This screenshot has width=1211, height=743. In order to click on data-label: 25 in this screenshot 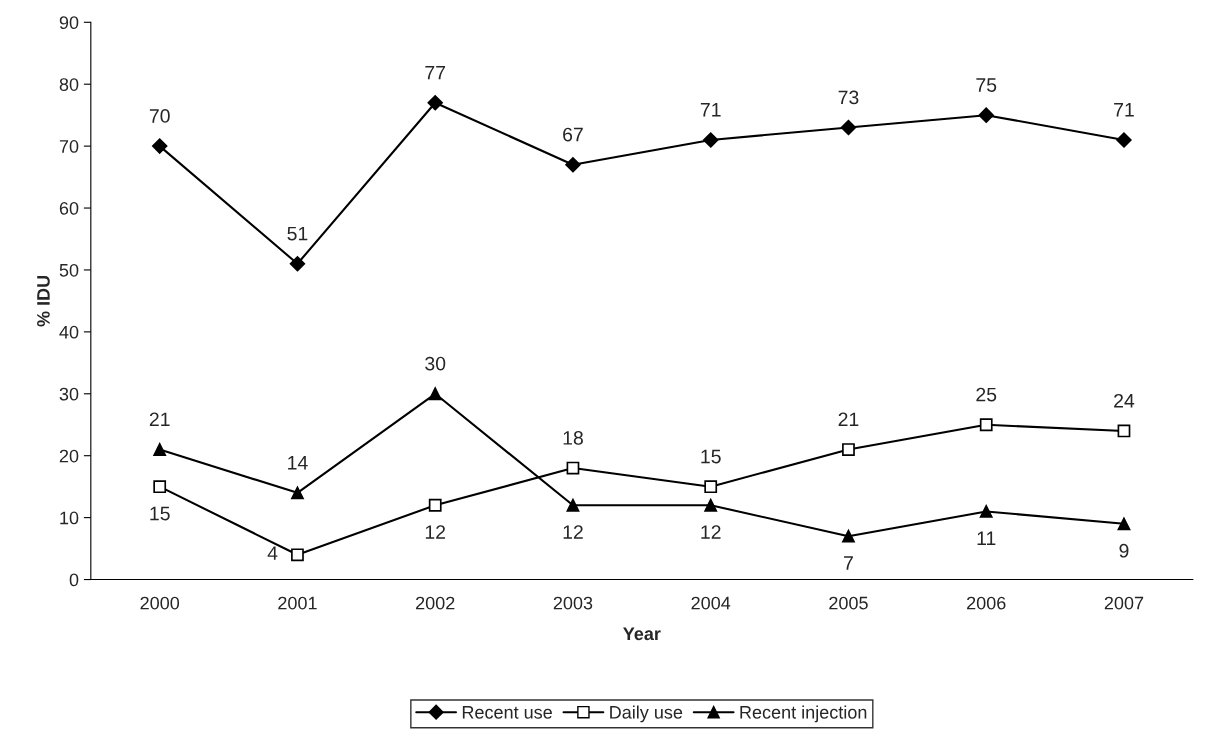, I will do `click(986, 394)`.